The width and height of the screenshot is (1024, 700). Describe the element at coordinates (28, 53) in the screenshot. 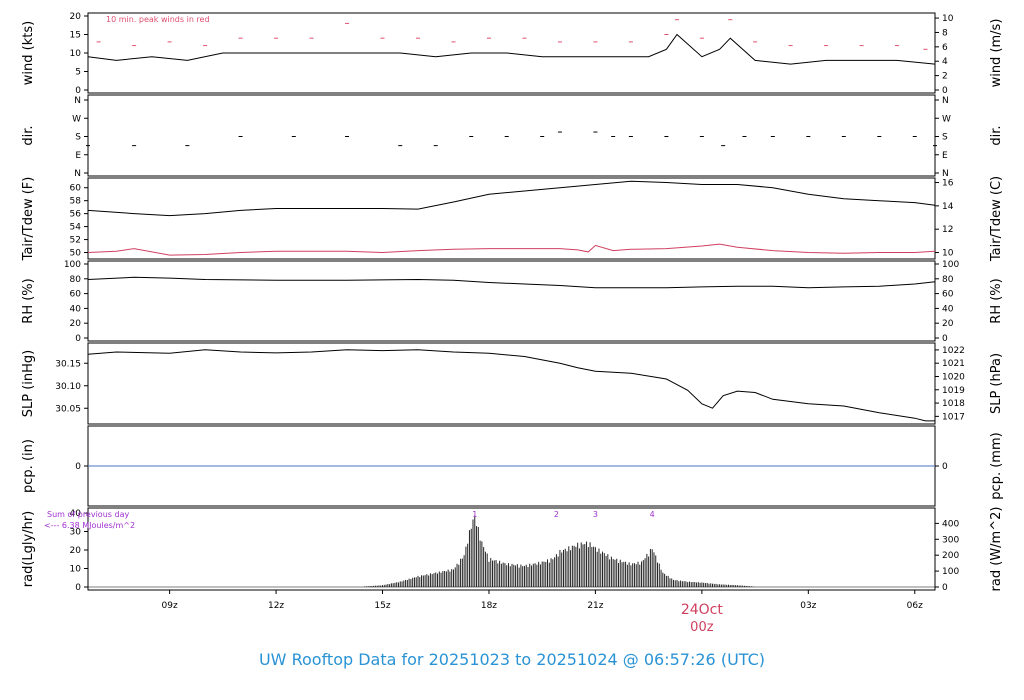

I see `panel-left-label-wind: wind (kts)` at that location.